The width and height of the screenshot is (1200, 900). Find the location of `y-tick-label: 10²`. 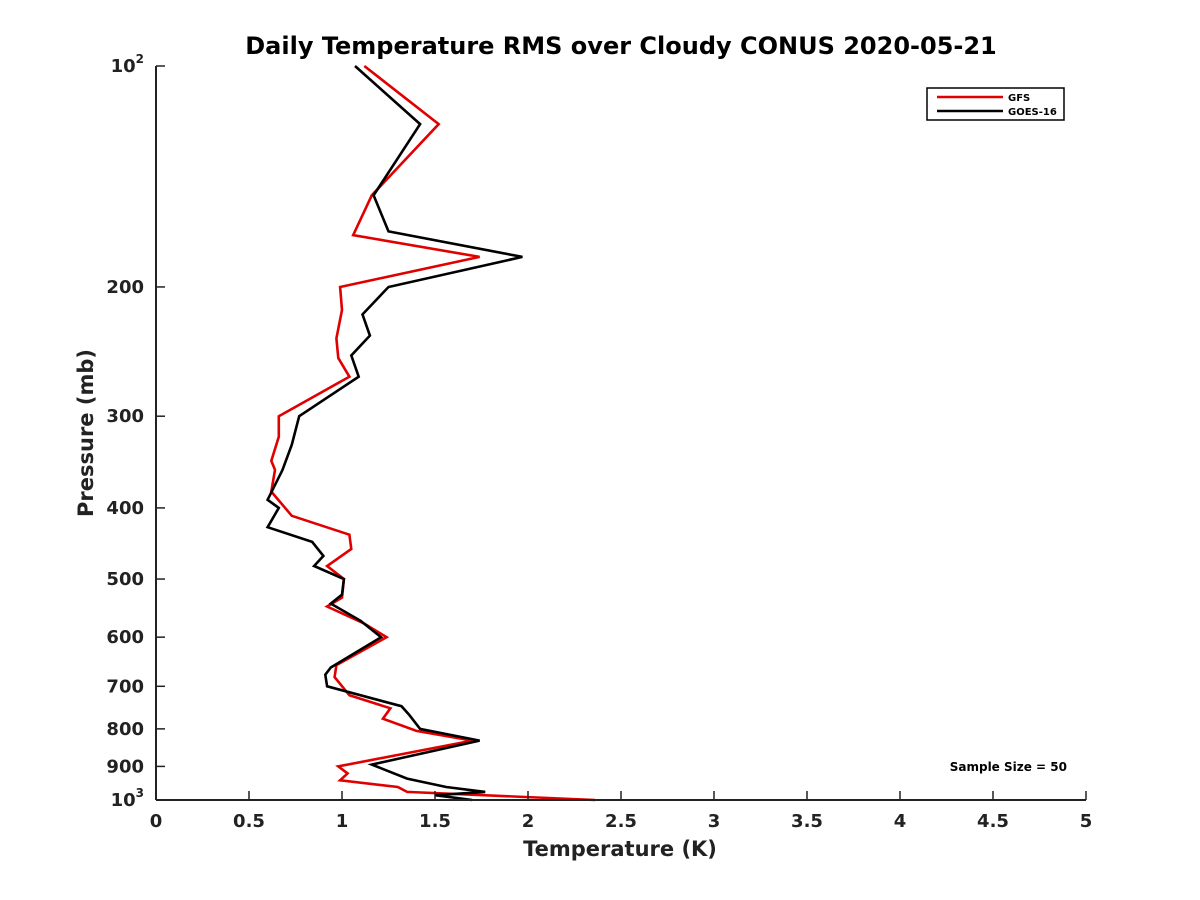

y-tick-label: 10² is located at coordinates (127, 64).